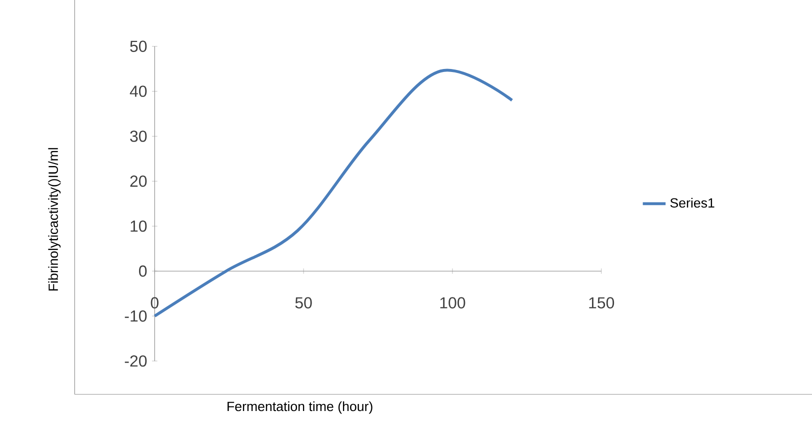 The width and height of the screenshot is (812, 421). Describe the element at coordinates (300, 407) in the screenshot. I see `x-axis-title: Fermentation time (hour)` at that location.